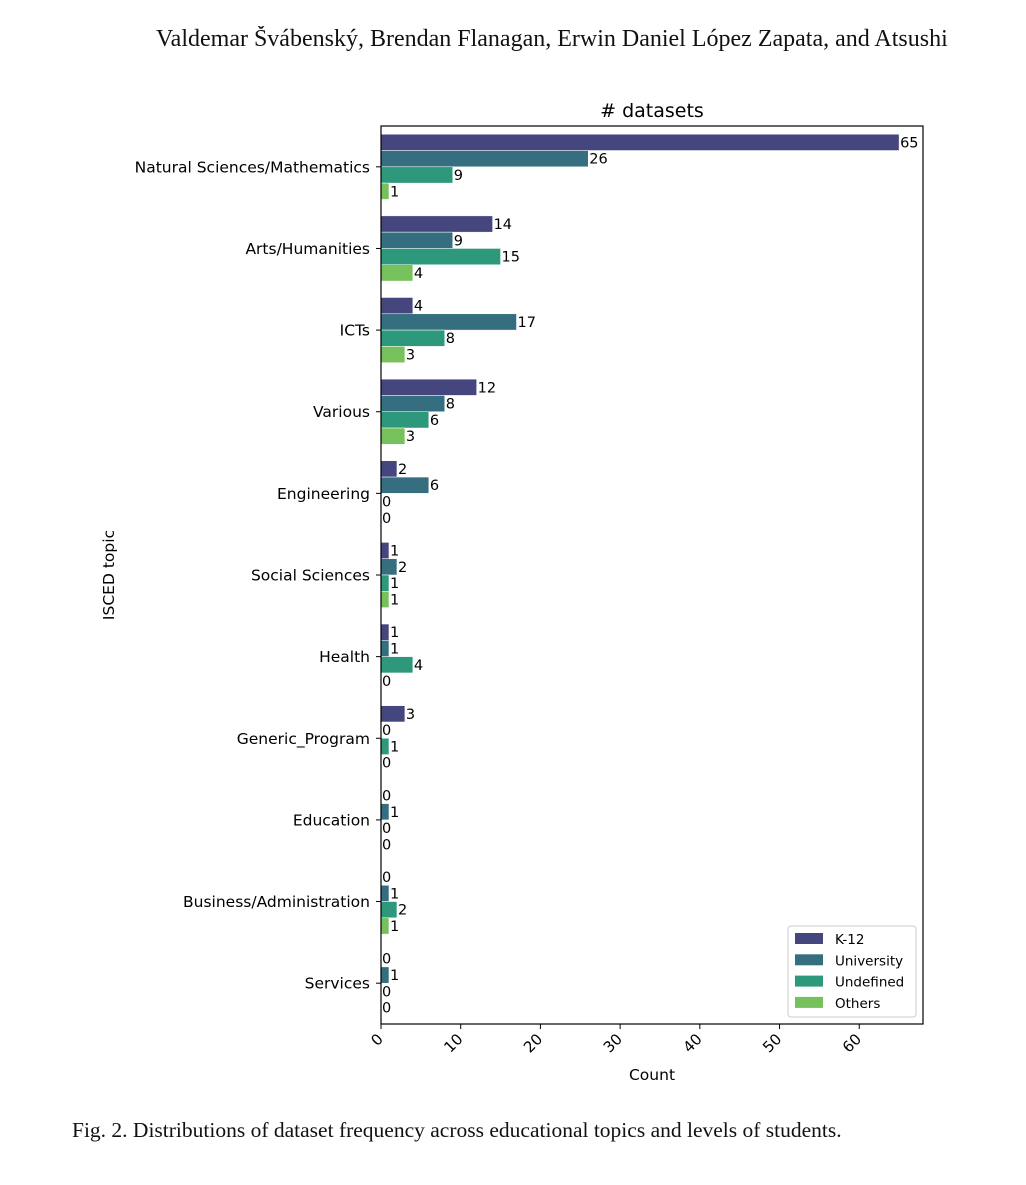 The image size is (1026, 1185). Describe the element at coordinates (598, 160) in the screenshot. I see `bar-value-label: 26` at that location.